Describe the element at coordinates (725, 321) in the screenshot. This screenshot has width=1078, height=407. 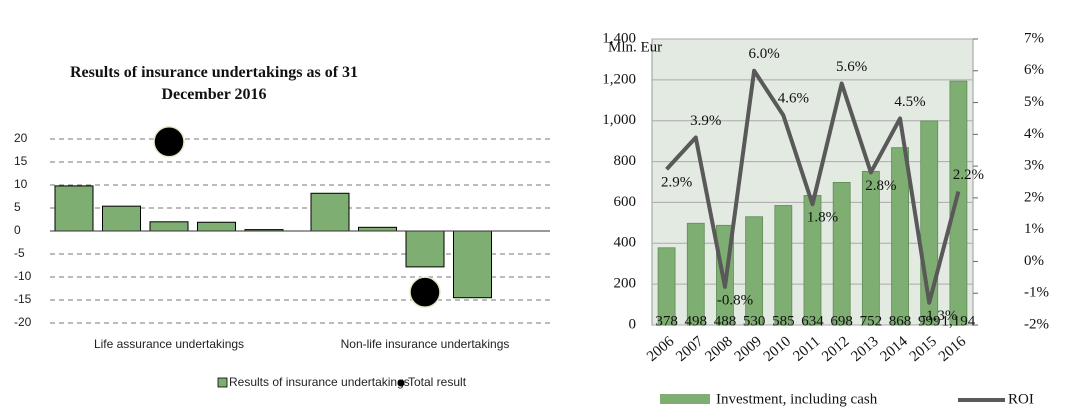
I see `bar-value-label: 488` at that location.